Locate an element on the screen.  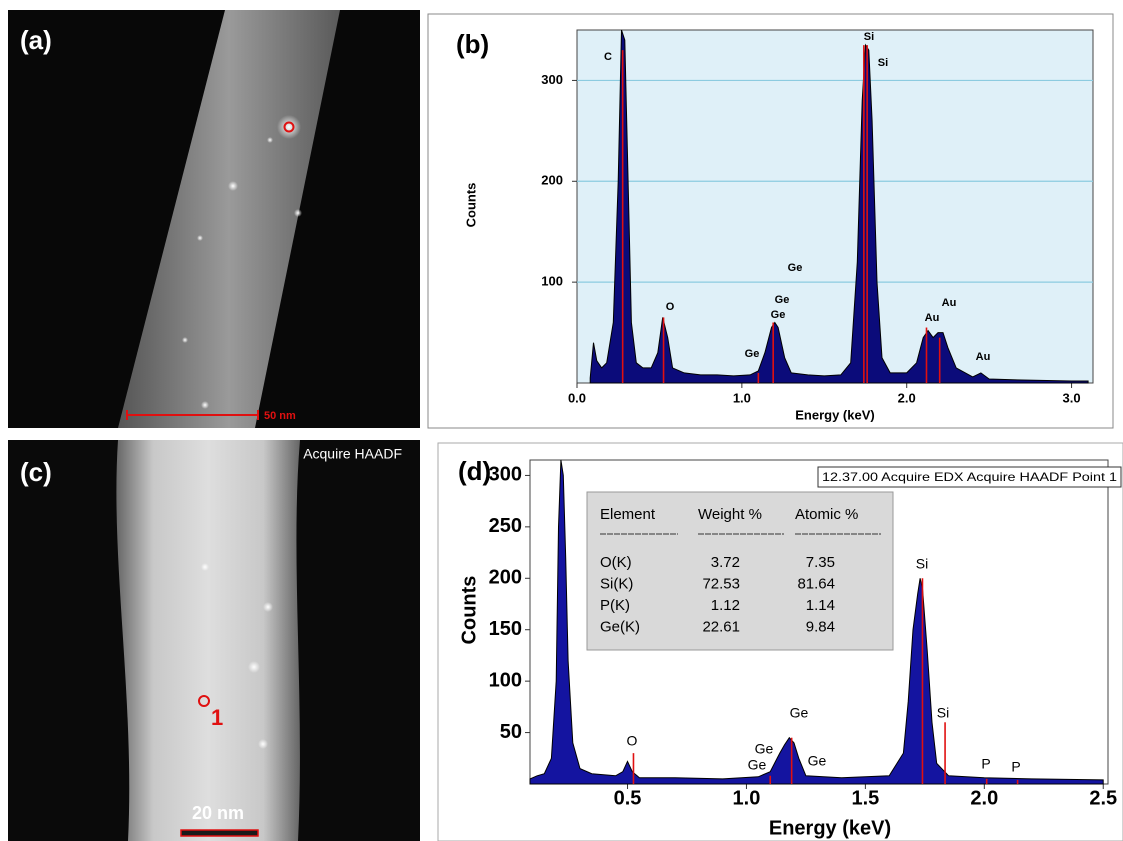
table-cell: 81.64 is located at coordinates (816, 583).